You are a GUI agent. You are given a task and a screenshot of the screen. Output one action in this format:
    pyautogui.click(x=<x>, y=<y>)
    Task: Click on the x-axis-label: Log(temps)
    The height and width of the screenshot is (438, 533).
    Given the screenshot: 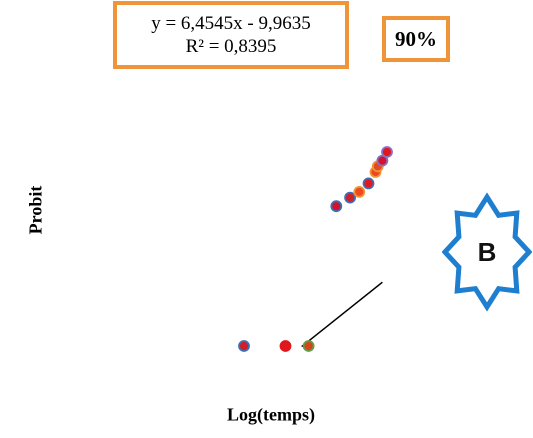 What is the action you would take?
    pyautogui.click(x=271, y=414)
    